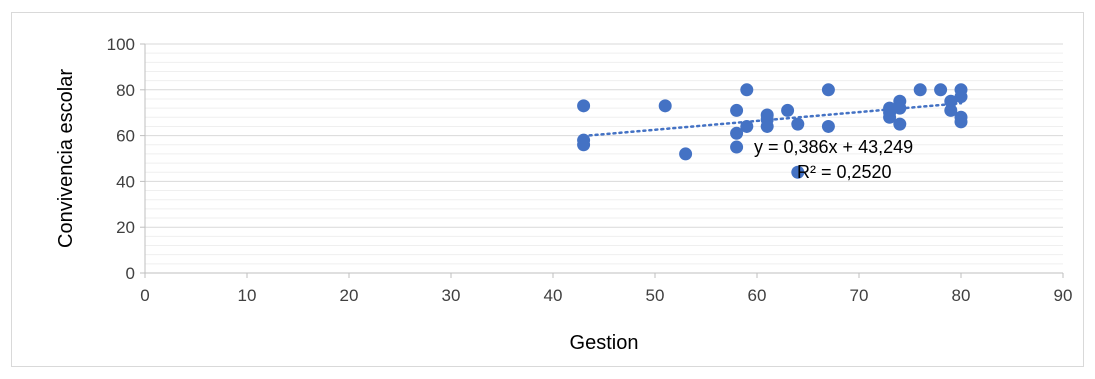  Describe the element at coordinates (553, 295) in the screenshot. I see `x-tick-label: 40` at that location.